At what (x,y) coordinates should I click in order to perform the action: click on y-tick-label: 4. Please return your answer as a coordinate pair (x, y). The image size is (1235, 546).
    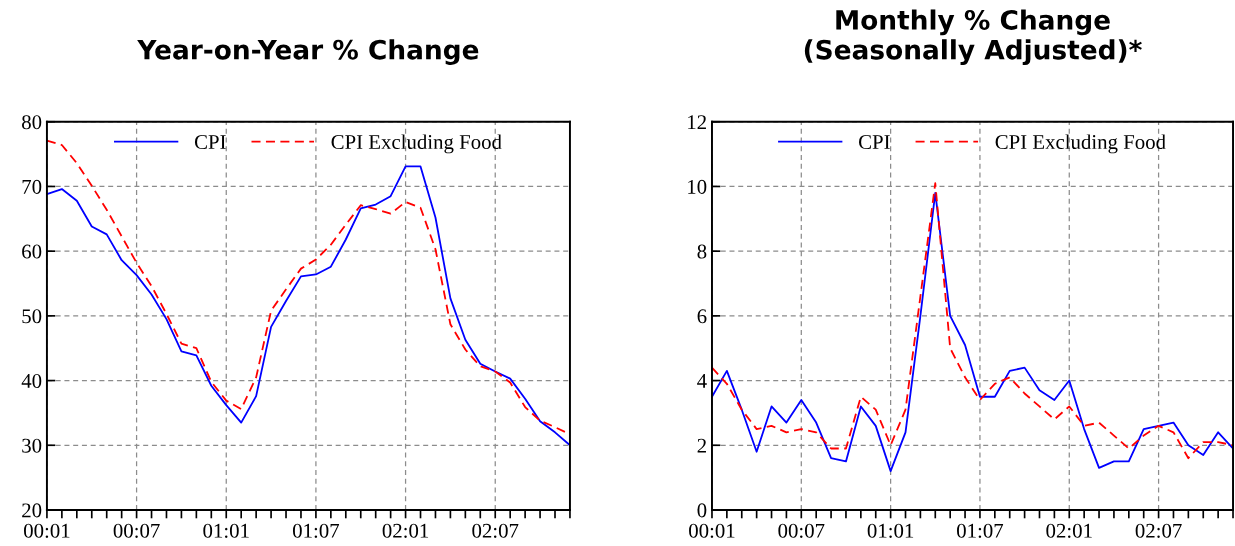
    Looking at the image, I should click on (702, 381).